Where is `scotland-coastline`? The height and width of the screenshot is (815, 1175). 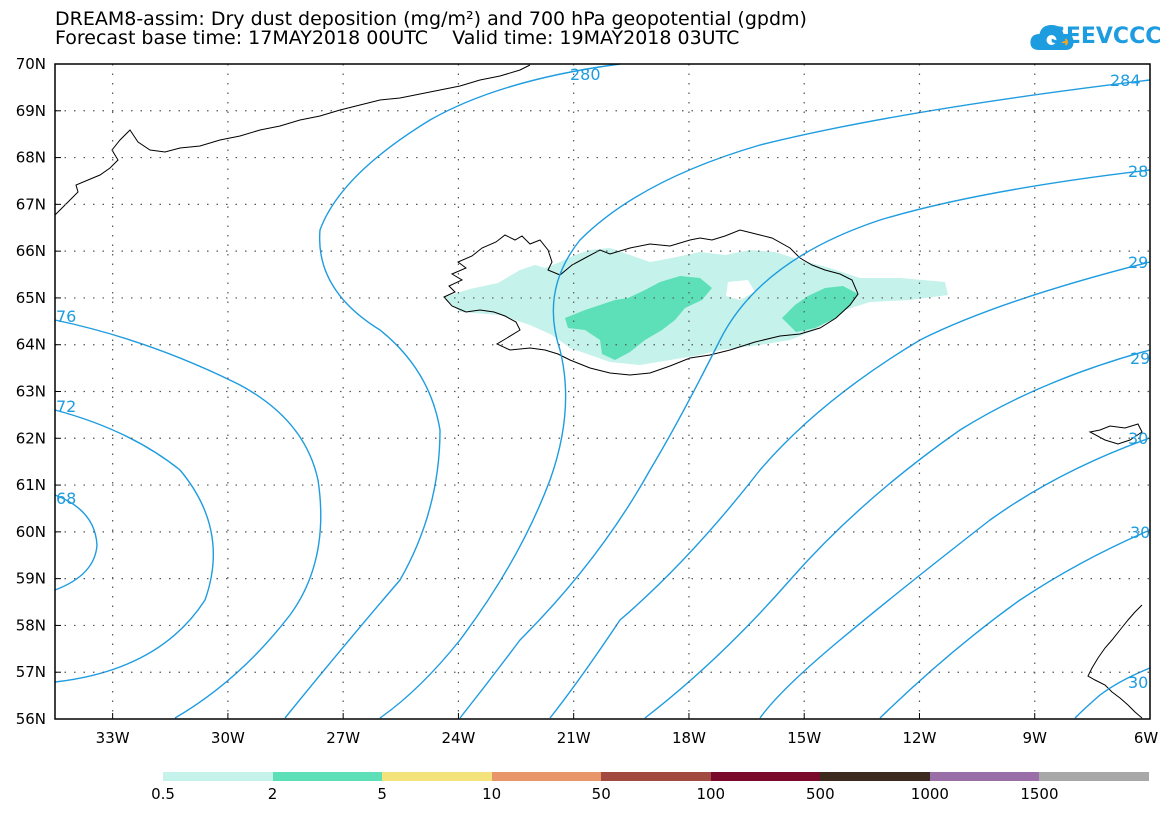 scotland-coastline is located at coordinates (1115, 661).